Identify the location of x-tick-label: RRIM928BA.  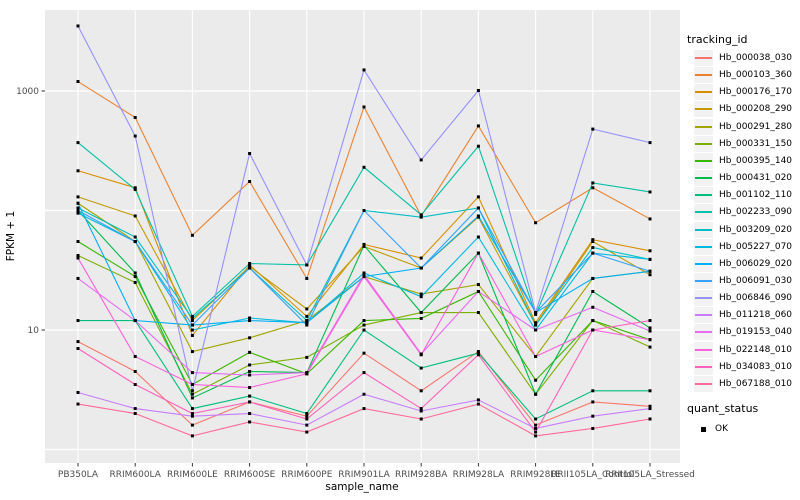
(421, 475).